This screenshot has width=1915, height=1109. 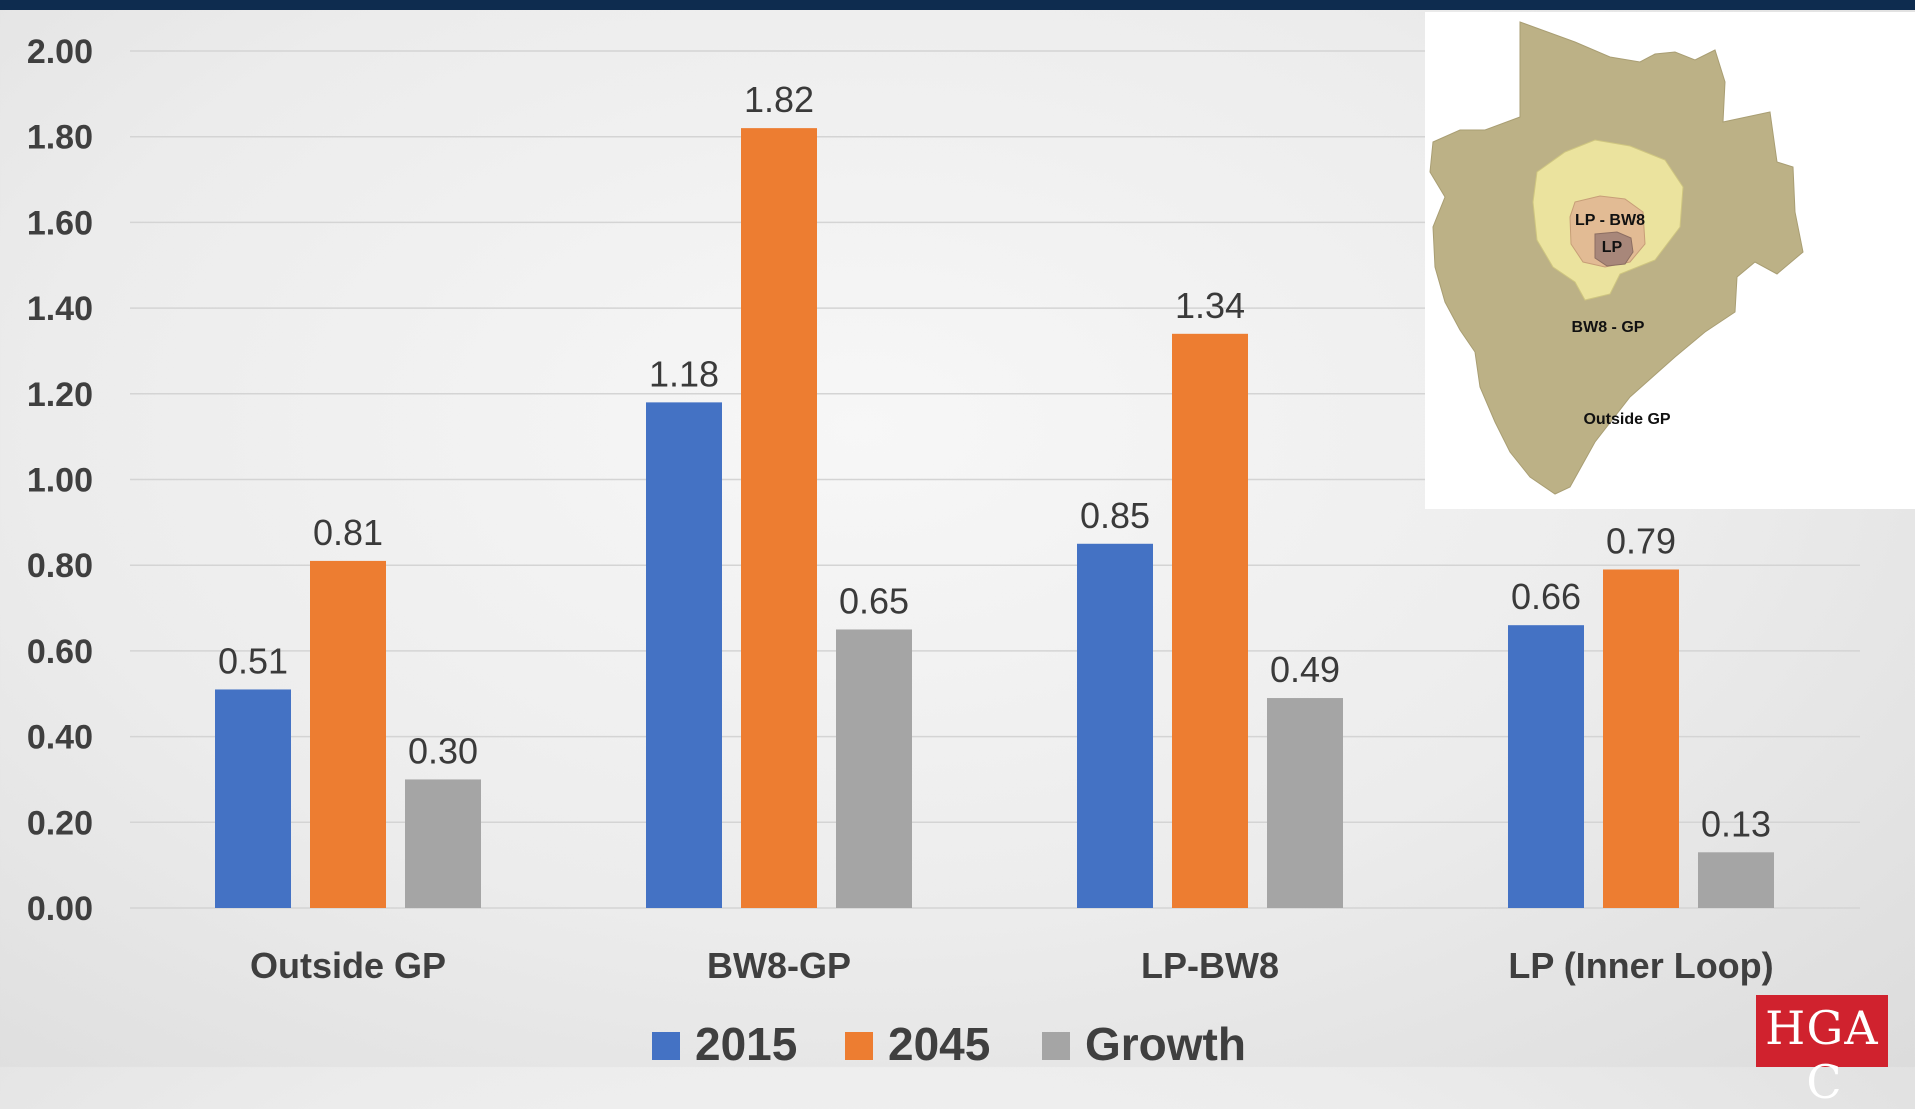 What do you see at coordinates (60, 823) in the screenshot?
I see `y-tick-label: 0.20` at bounding box center [60, 823].